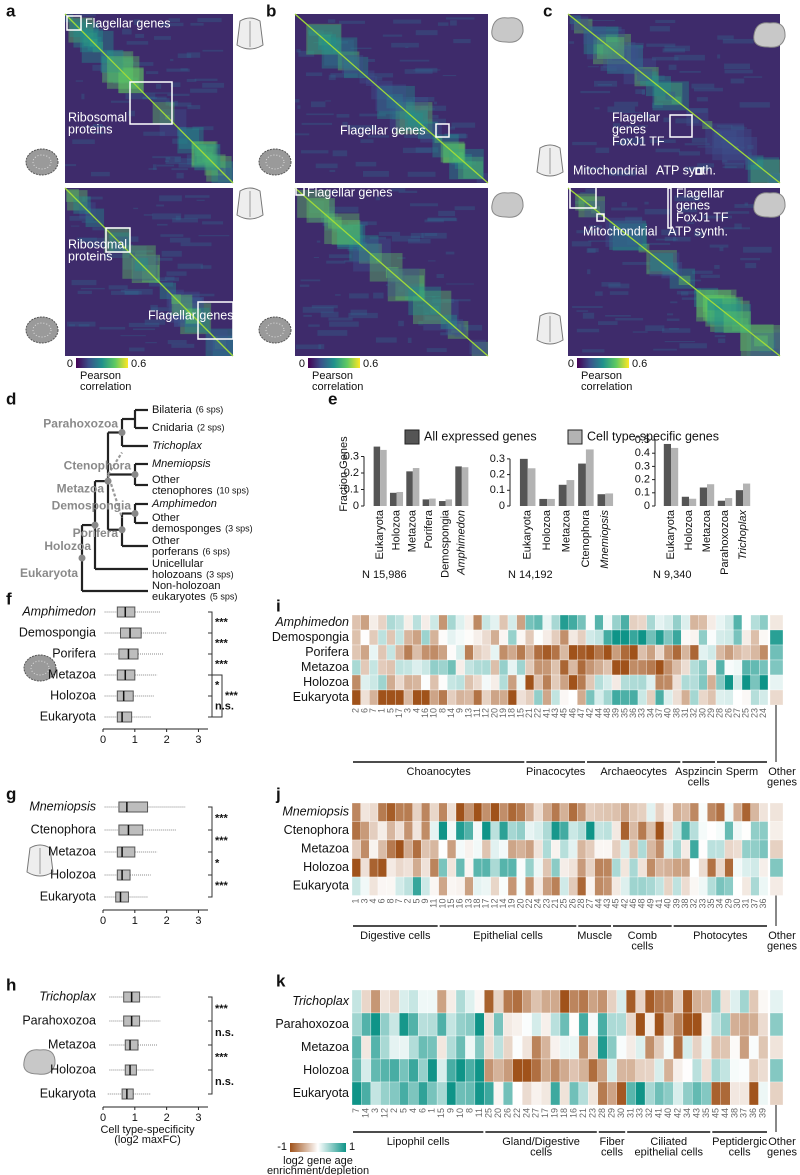 This screenshot has width=800, height=1175. Describe the element at coordinates (198, 740) in the screenshot. I see `x-tick-label: 3` at that location.